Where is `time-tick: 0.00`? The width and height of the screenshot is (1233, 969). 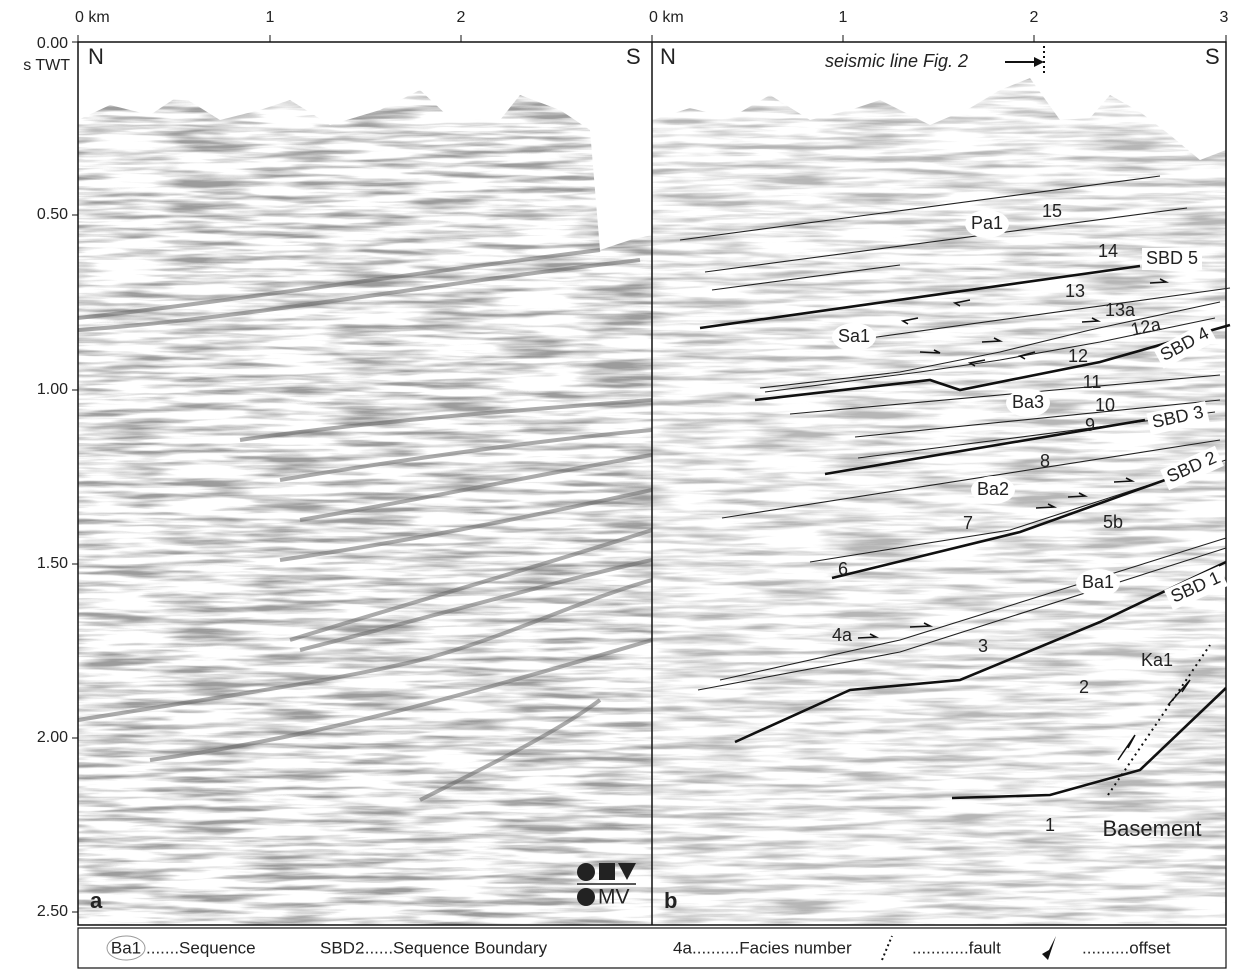
time-tick: 0.00 is located at coordinates (52, 43).